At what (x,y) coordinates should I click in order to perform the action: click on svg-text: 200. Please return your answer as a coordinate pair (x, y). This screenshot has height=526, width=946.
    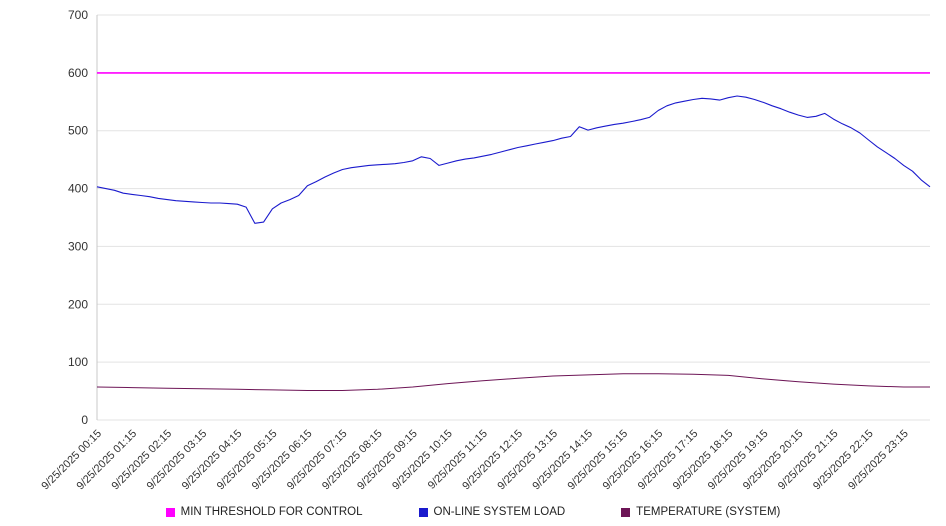
    Looking at the image, I should click on (78, 304).